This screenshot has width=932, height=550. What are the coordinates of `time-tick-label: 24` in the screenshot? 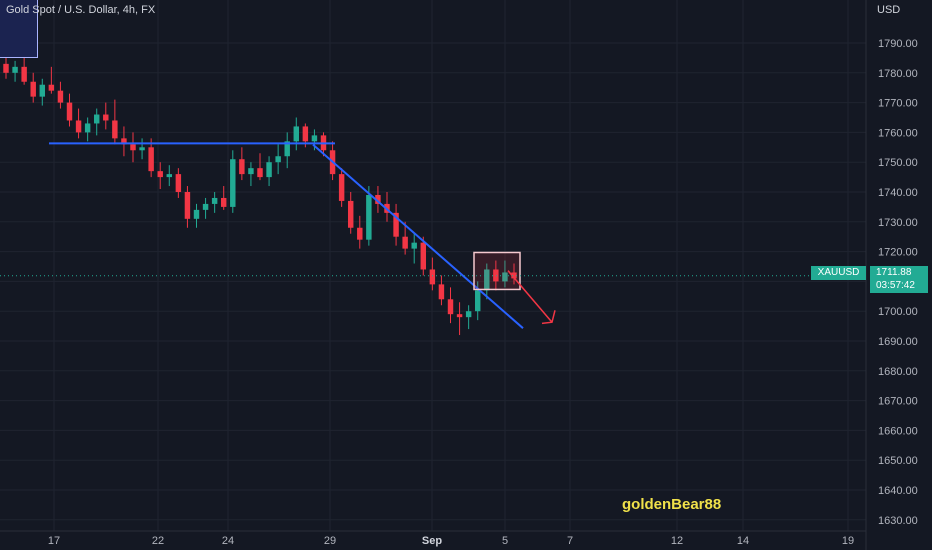 It's located at (228, 541).